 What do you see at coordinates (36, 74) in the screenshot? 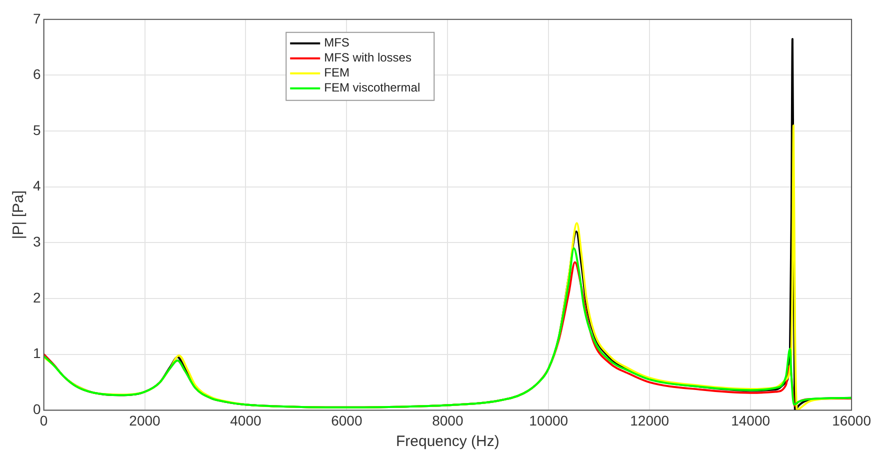
I see `y-tick-label: 6` at bounding box center [36, 74].